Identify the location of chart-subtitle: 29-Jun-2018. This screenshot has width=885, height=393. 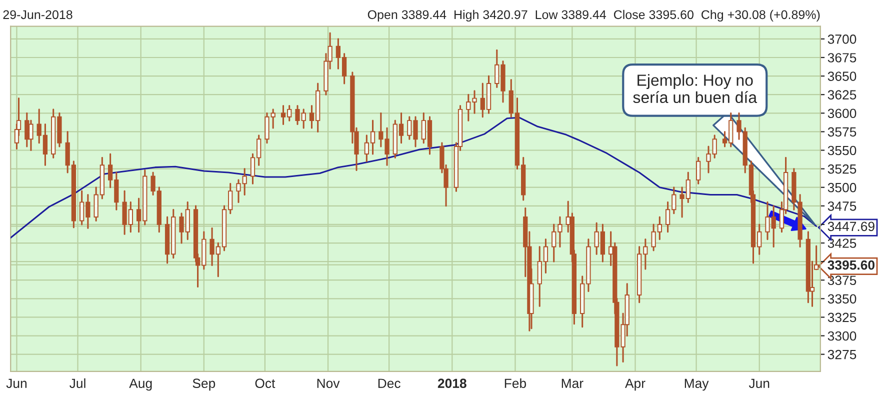
(37, 15).